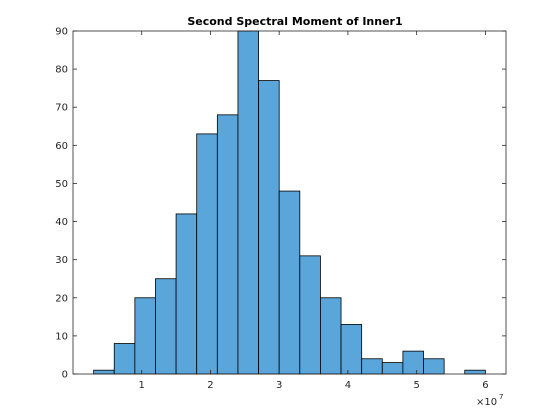  What do you see at coordinates (210, 385) in the screenshot?
I see `x-tick-label: 2` at bounding box center [210, 385].